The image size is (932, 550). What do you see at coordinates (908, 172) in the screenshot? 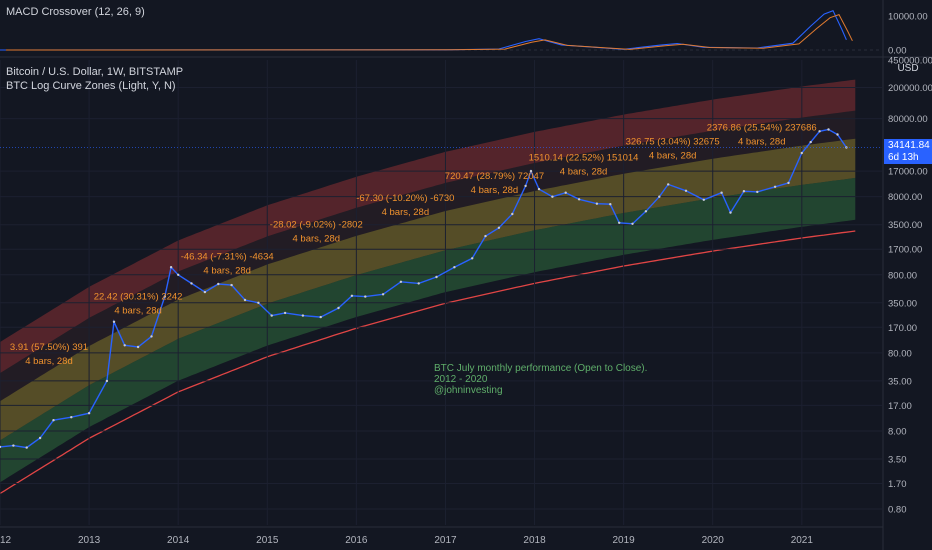
I see `y-tick-label: 17000.00` at bounding box center [908, 172].